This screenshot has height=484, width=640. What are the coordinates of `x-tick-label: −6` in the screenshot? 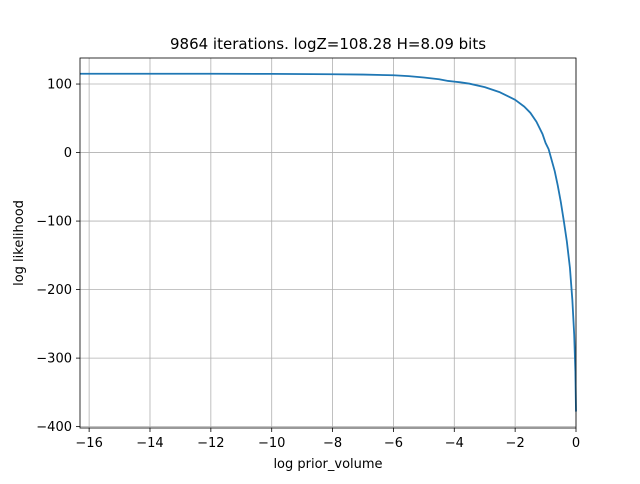 It's located at (393, 443).